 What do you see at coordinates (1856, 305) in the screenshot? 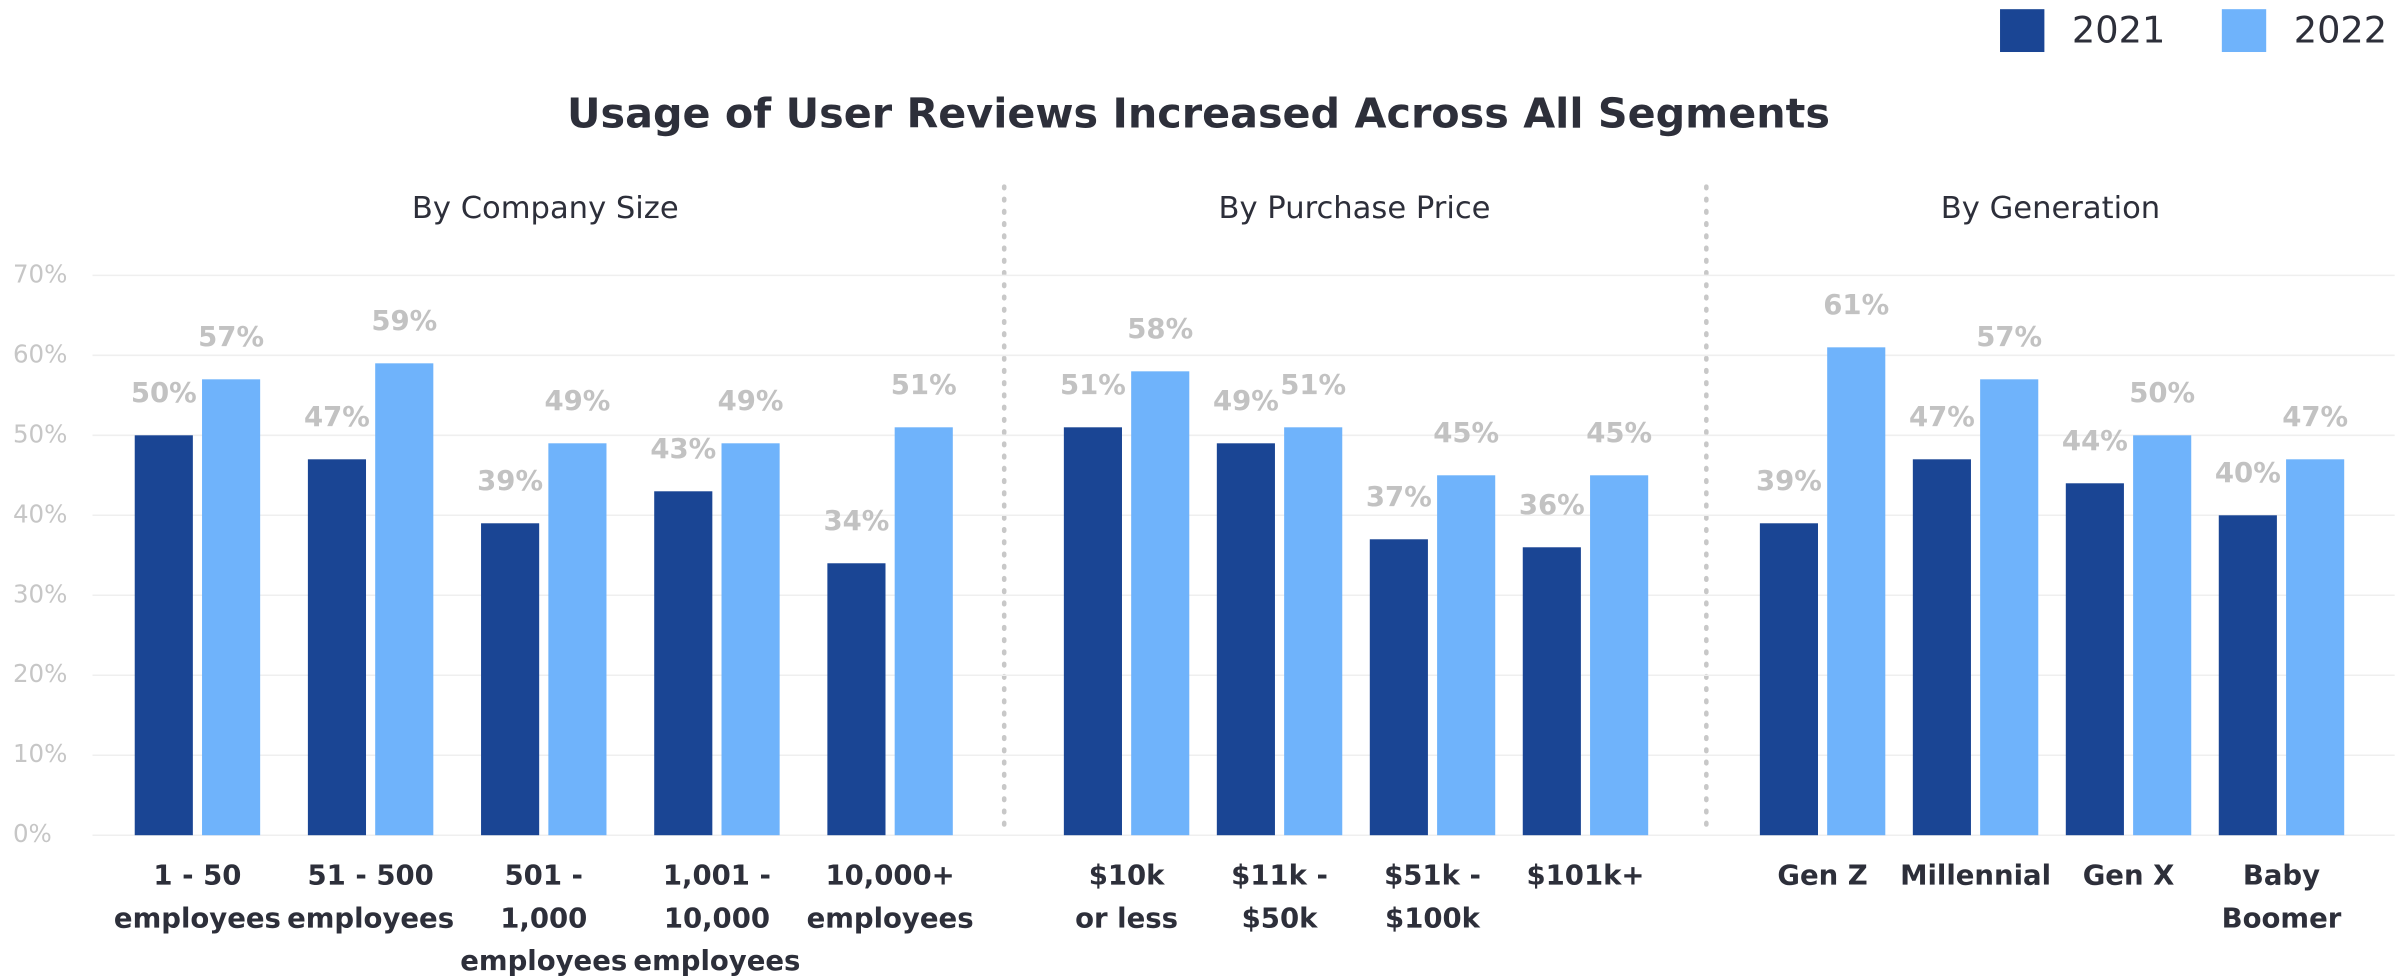
I see `value-label: 61%` at bounding box center [1856, 305].